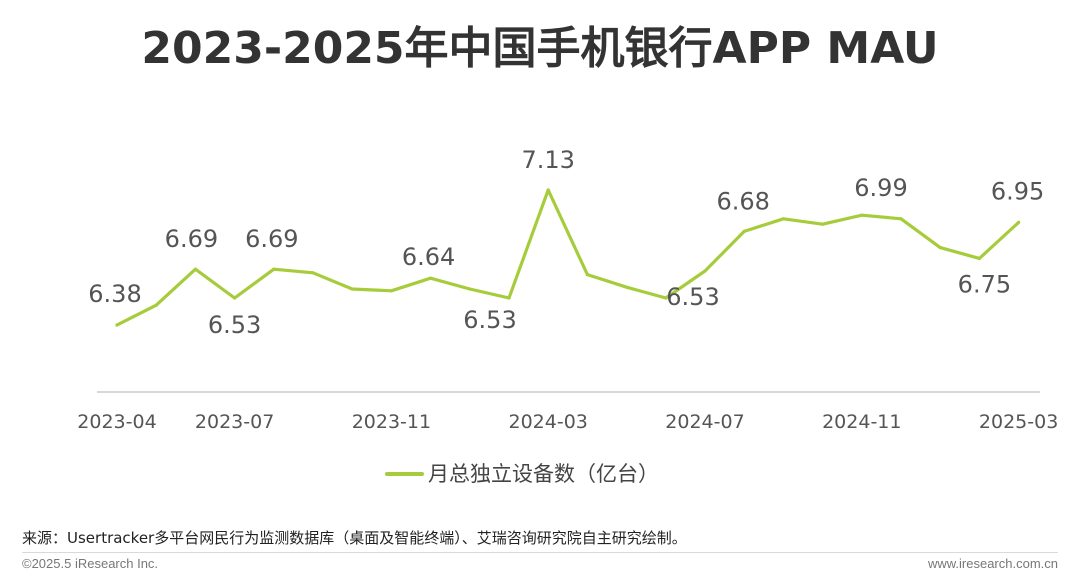 The height and width of the screenshot is (580, 1080). I want to click on website: www.iresearch.com.cn, so click(992, 563).